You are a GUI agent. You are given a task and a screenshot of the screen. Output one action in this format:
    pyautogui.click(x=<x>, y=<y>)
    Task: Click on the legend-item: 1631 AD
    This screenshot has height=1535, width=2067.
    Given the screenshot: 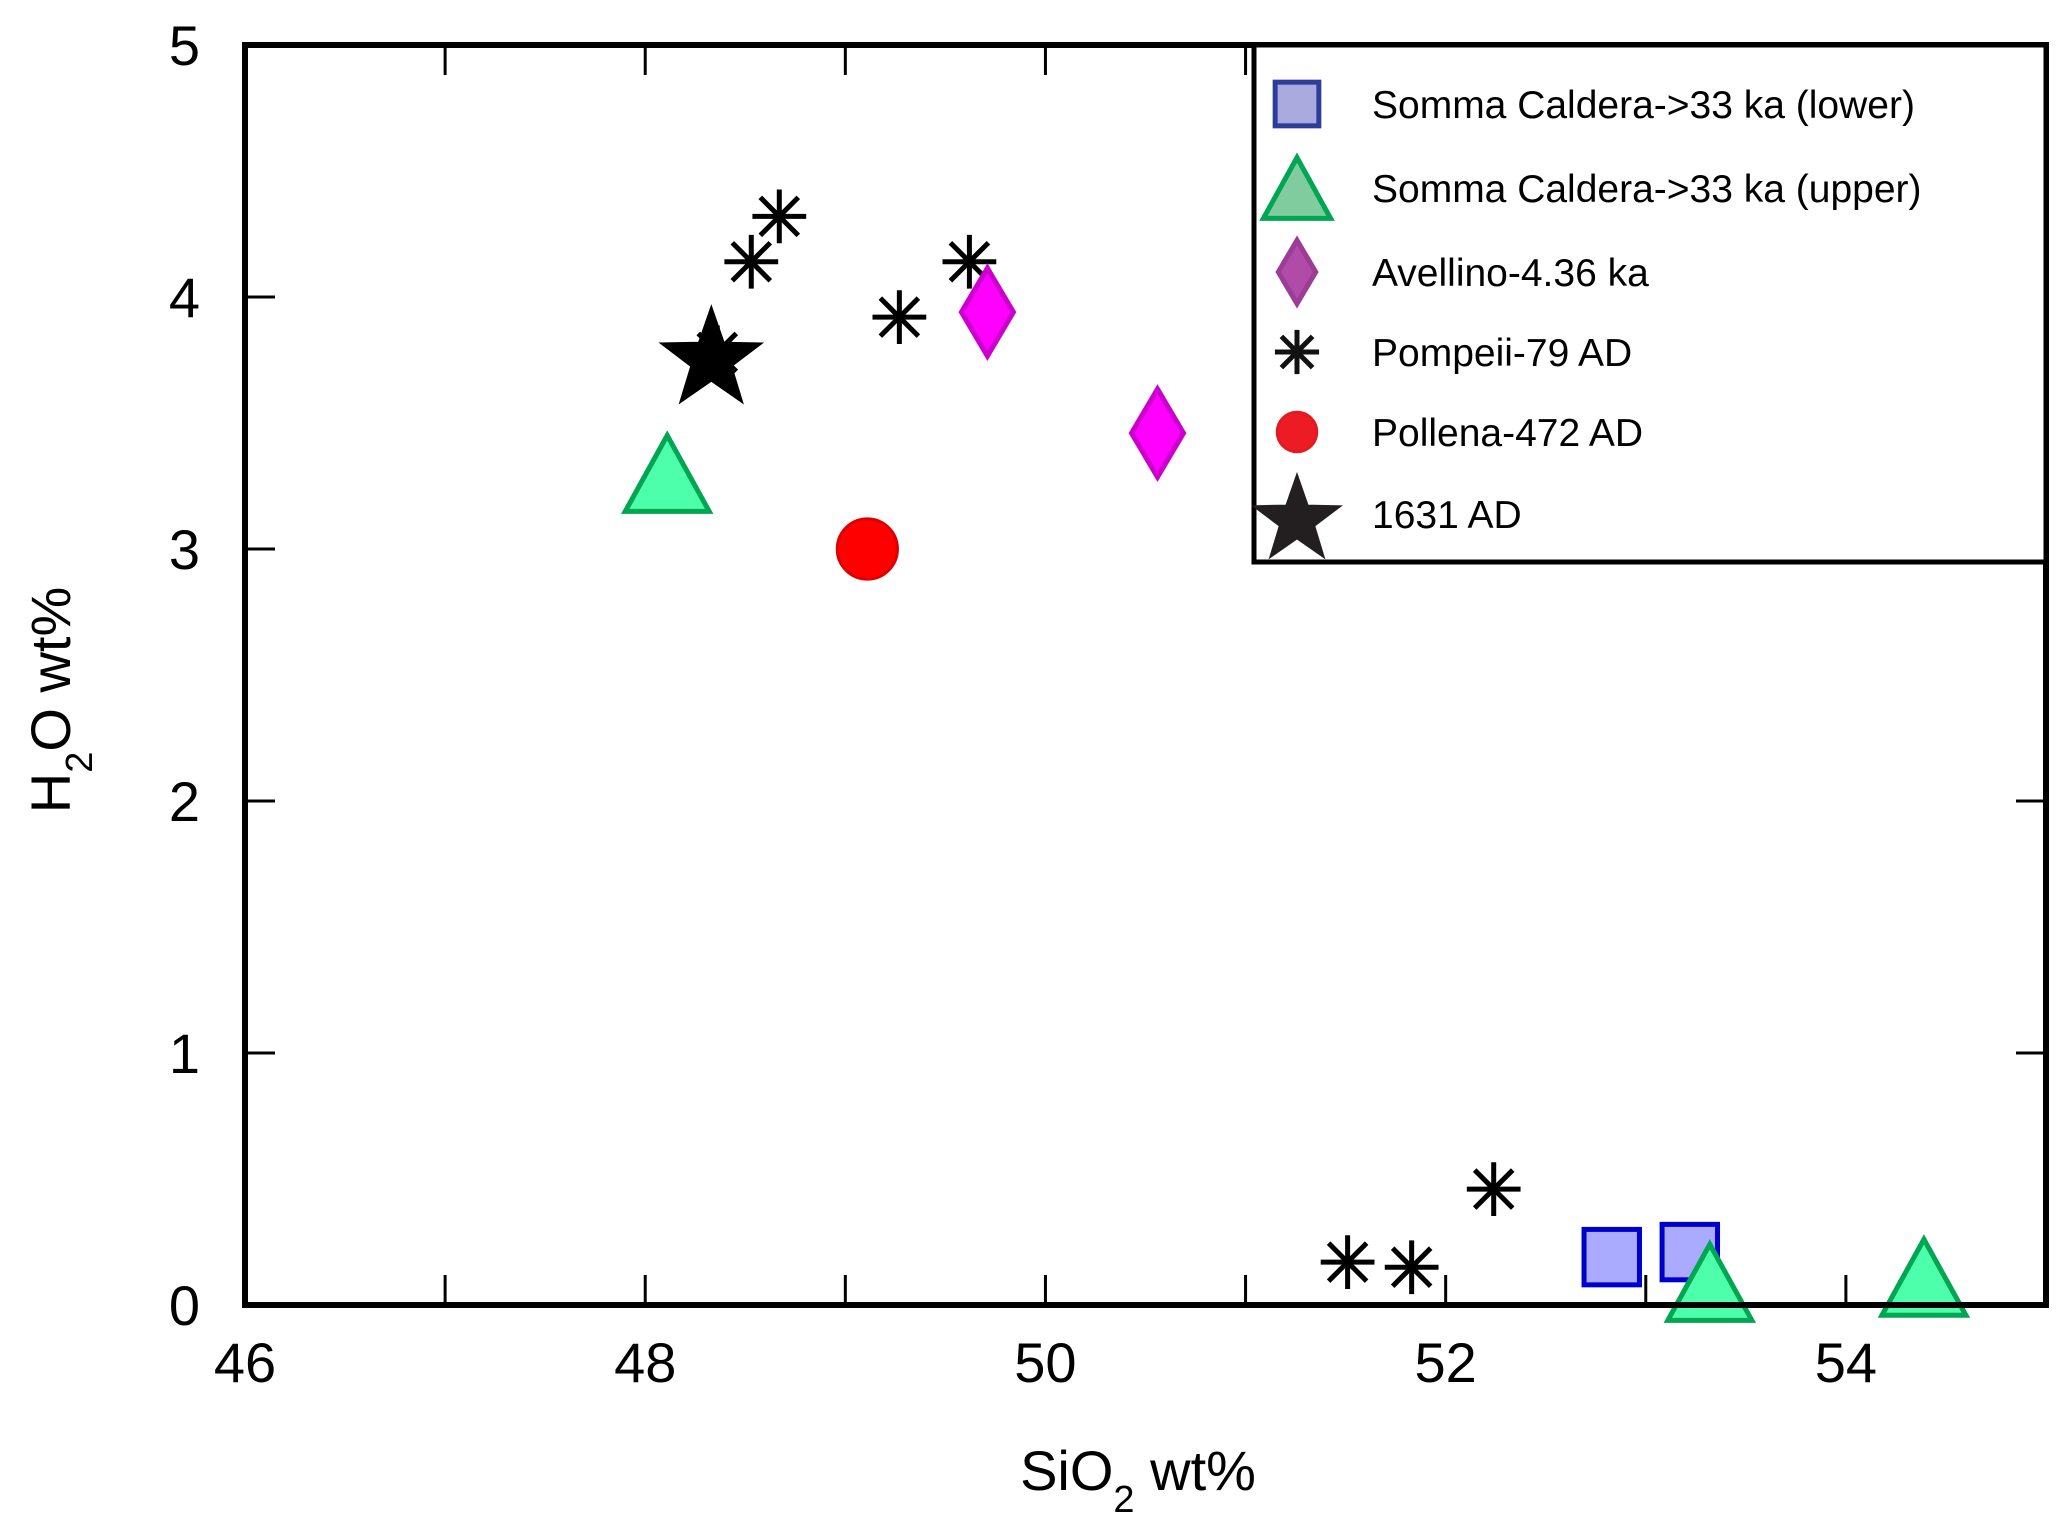 What is the action you would take?
    pyautogui.click(x=1386, y=515)
    